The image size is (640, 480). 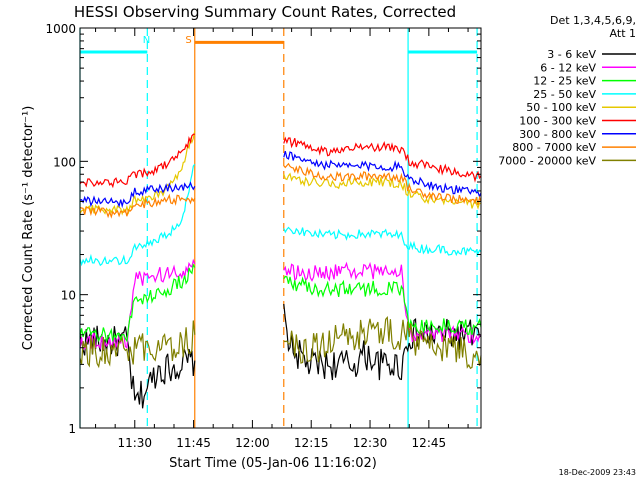 I want to click on x-tick-label: 12:00, so click(x=252, y=443).